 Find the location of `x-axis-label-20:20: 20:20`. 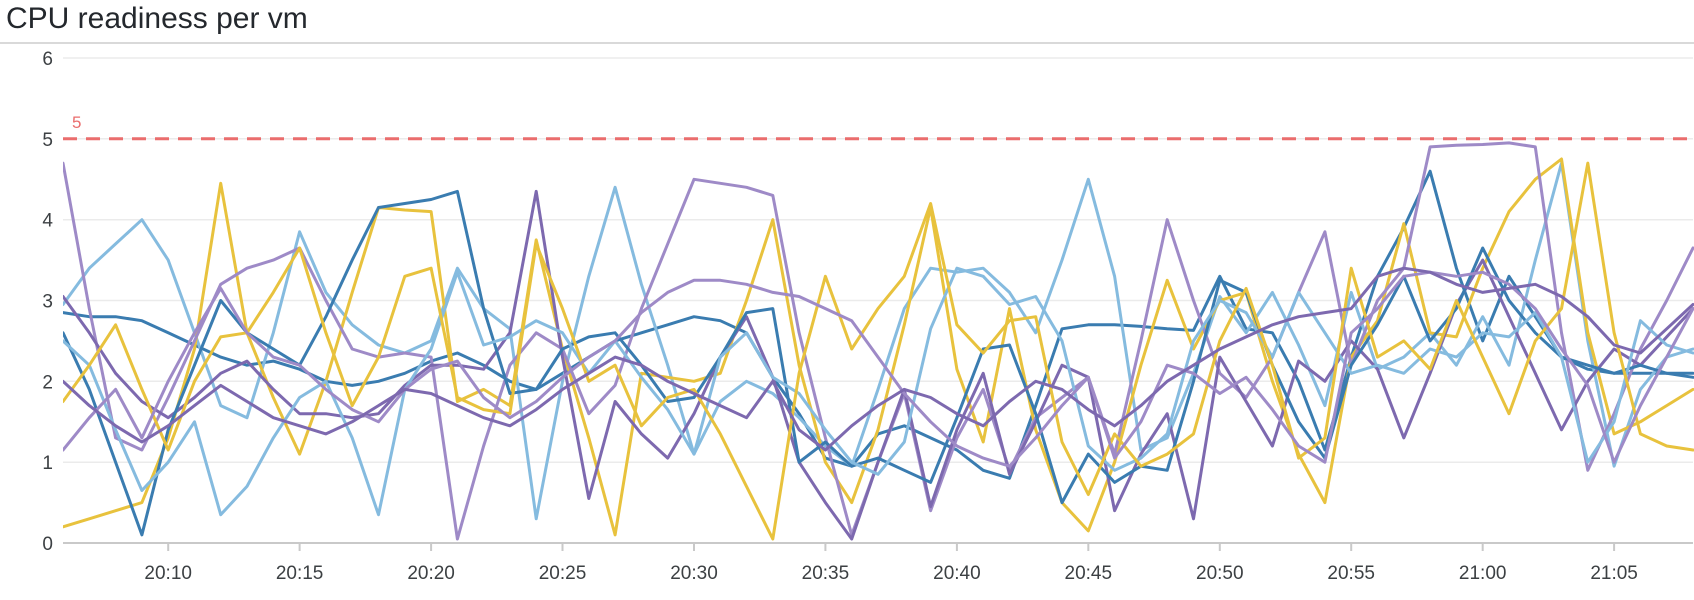

x-axis-label-20:20: 20:20 is located at coordinates (431, 573).